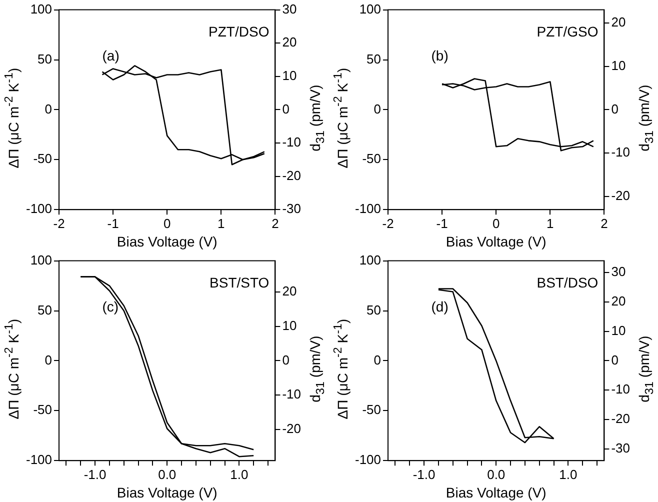 This screenshot has width=658, height=502. I want to click on annotation: (b), so click(439, 56).